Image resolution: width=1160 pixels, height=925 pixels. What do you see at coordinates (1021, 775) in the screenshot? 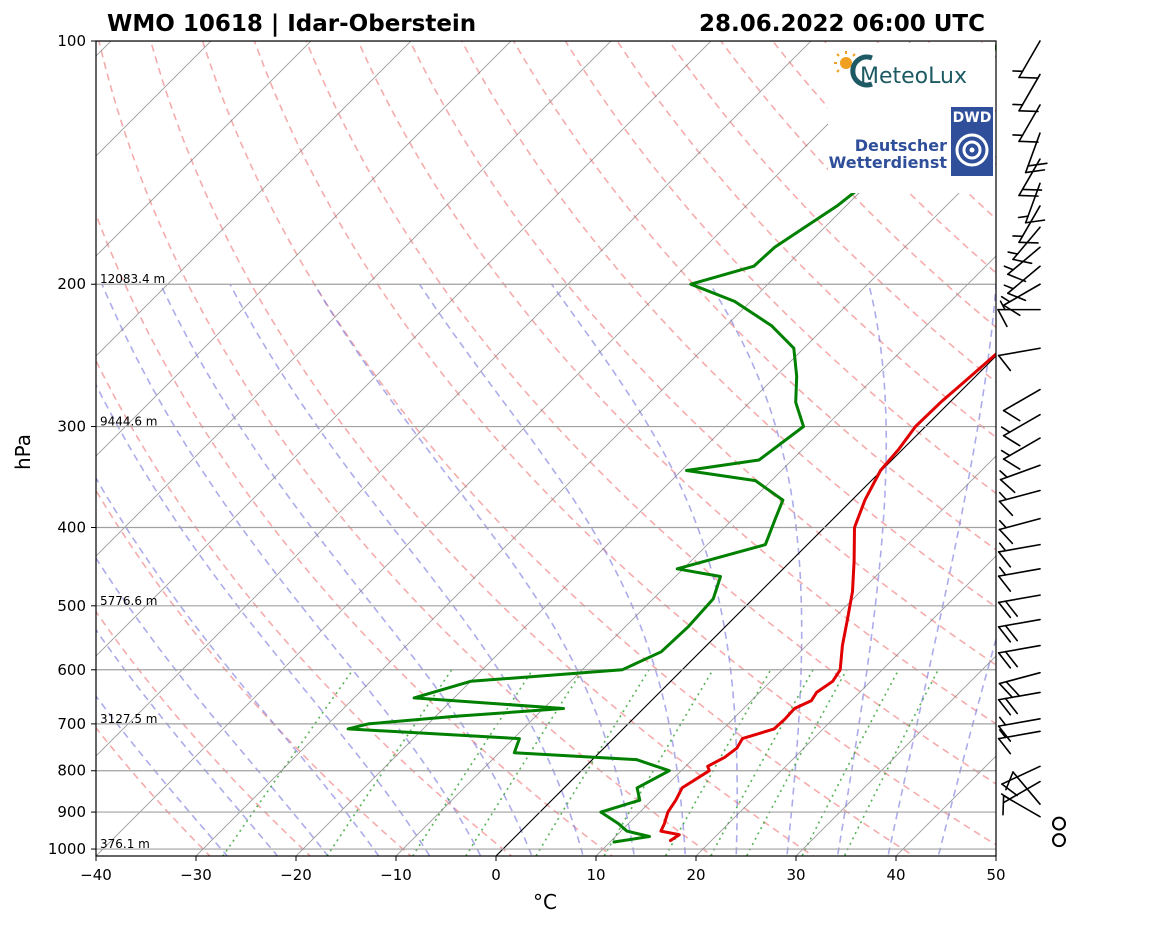
I see `wind-barb-staff` at bounding box center [1021, 775].